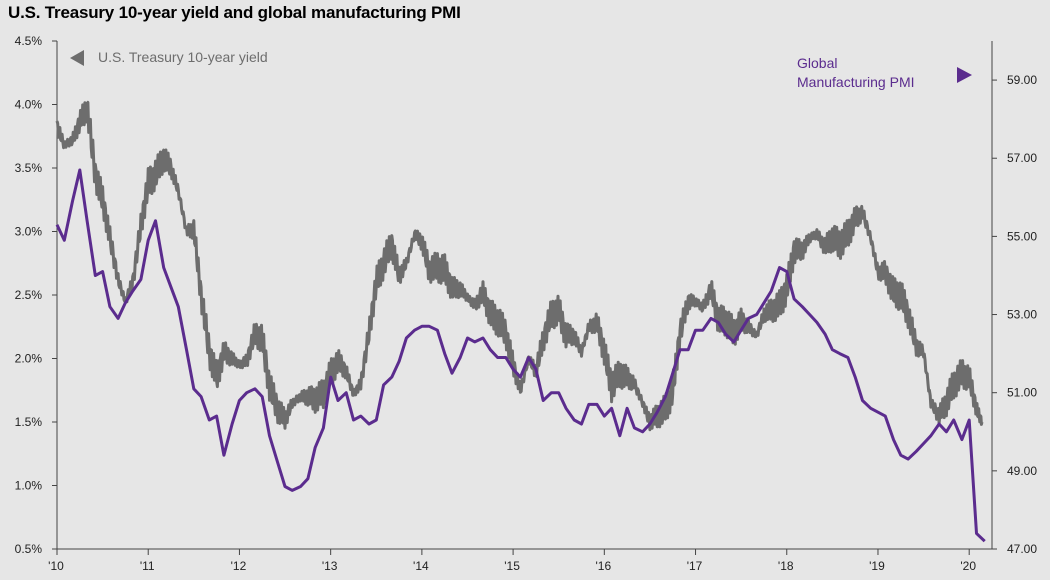 This screenshot has width=1050, height=580. What do you see at coordinates (330, 566) in the screenshot?
I see `x-tick-label: '13` at bounding box center [330, 566].